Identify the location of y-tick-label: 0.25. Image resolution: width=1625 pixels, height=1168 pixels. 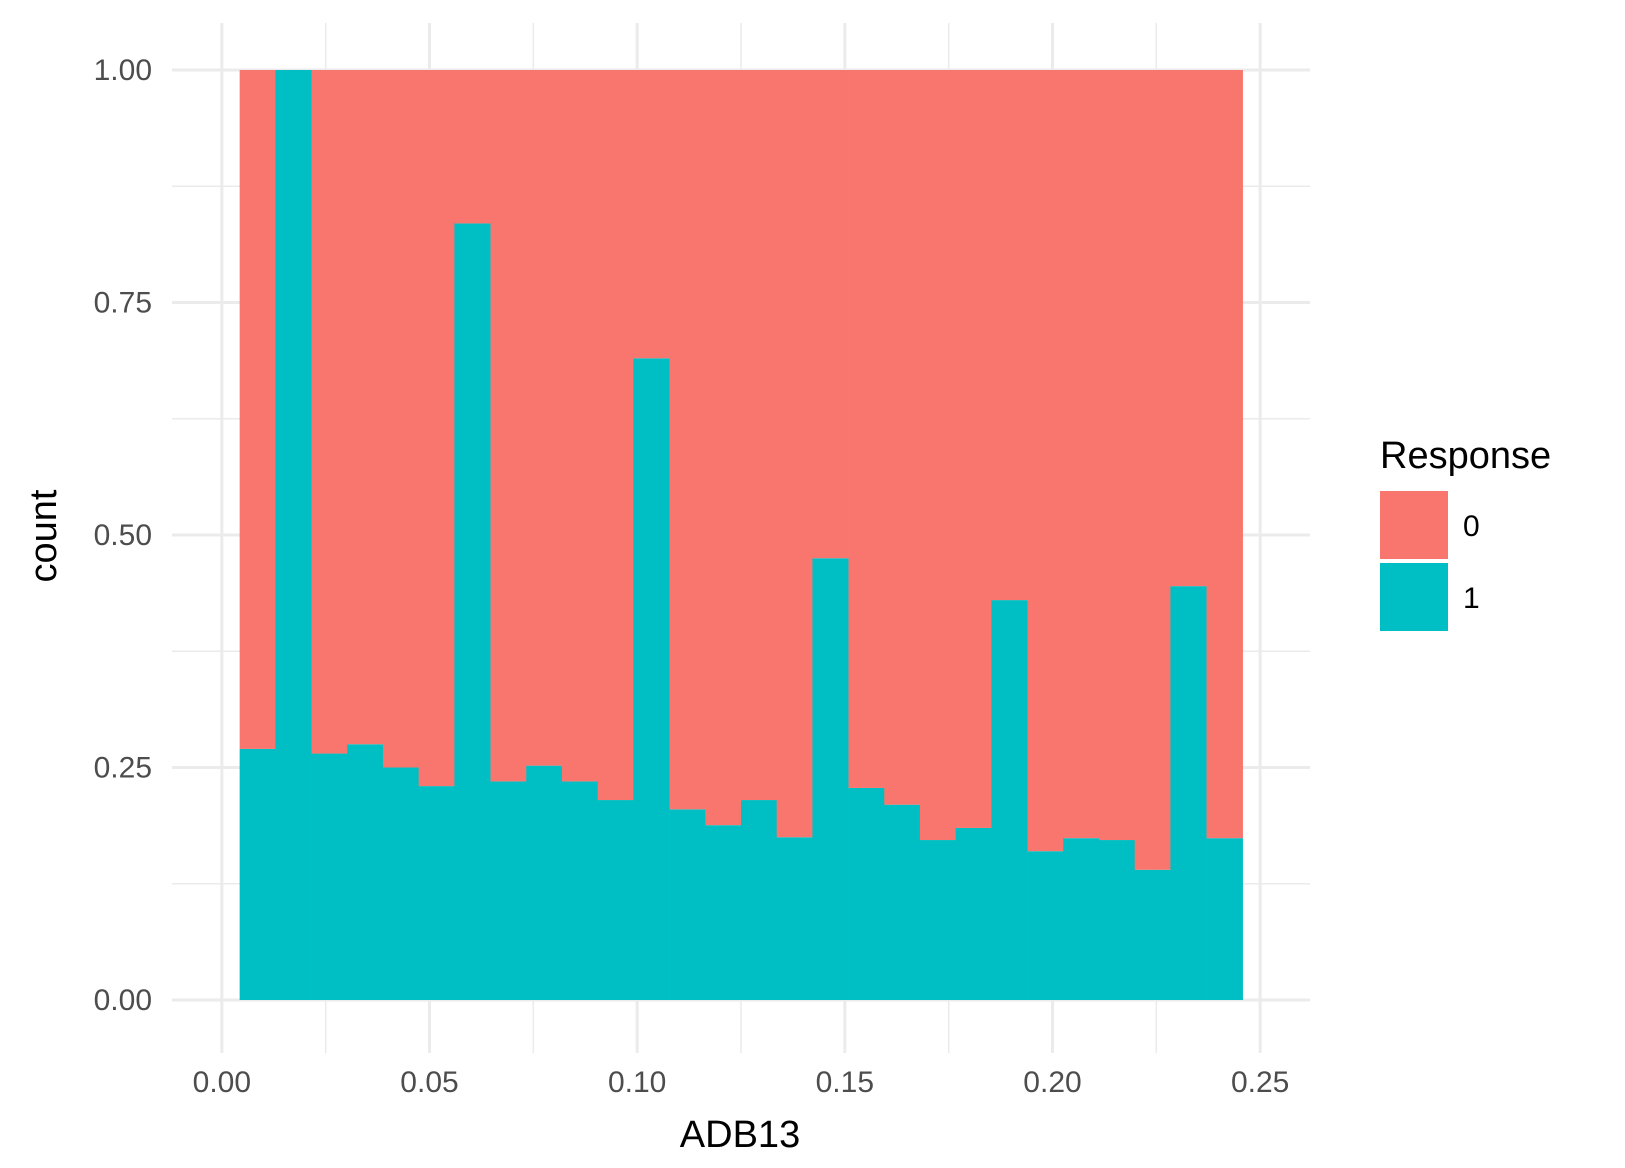
(123, 768).